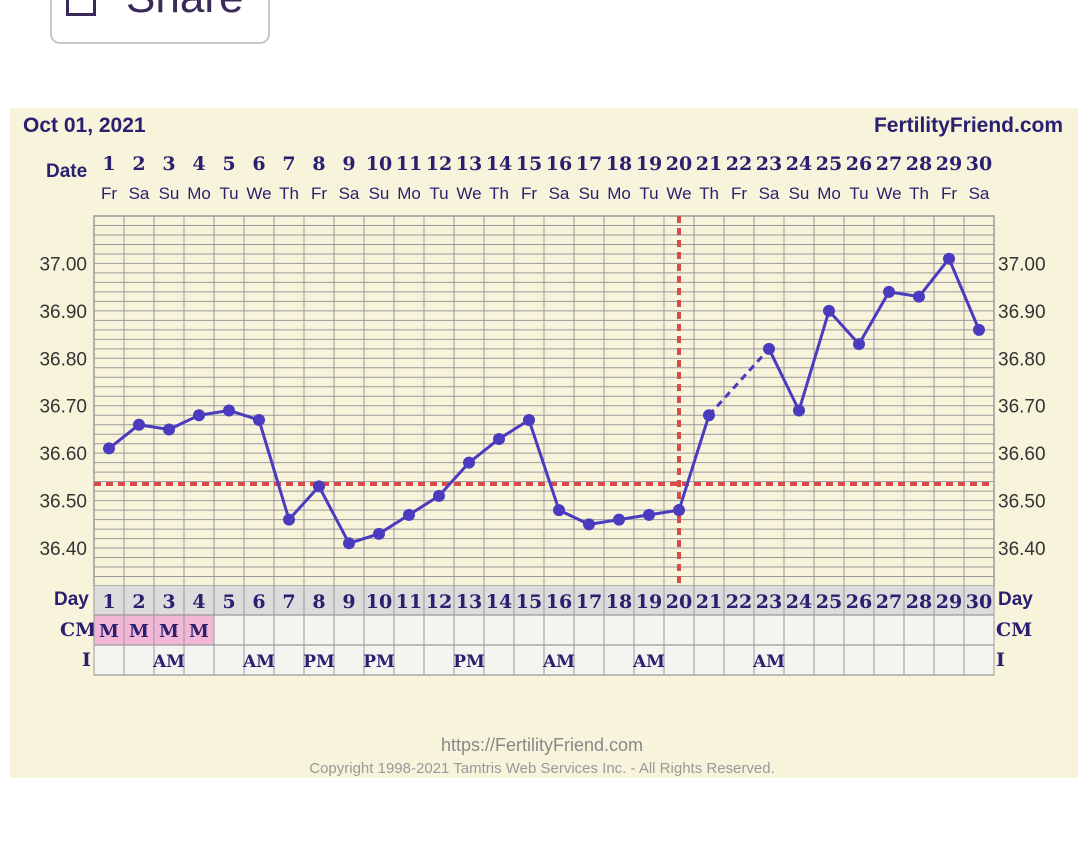 The width and height of the screenshot is (1080, 861). What do you see at coordinates (919, 602) in the screenshot?
I see `day-number: 28` at bounding box center [919, 602].